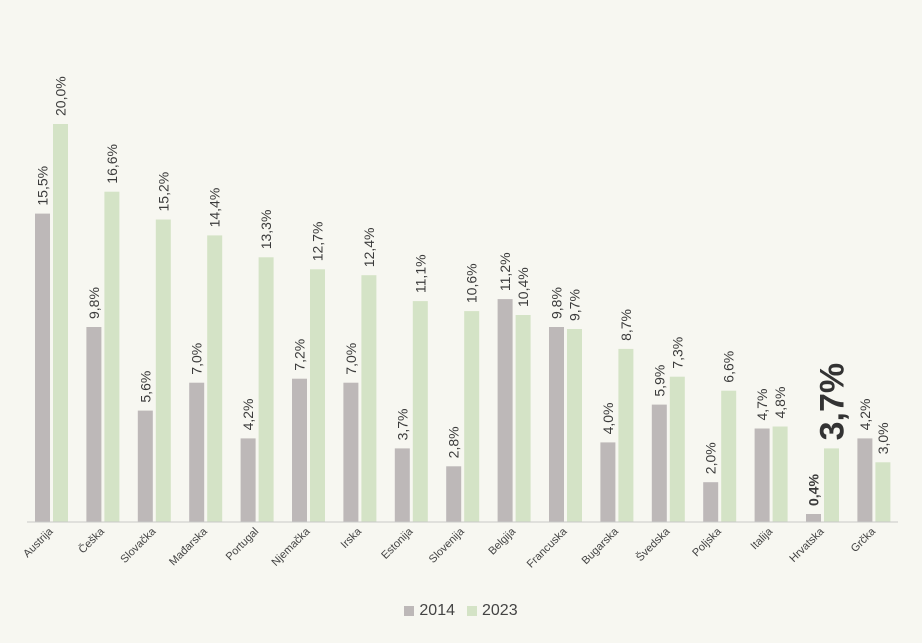 The width and height of the screenshot is (922, 643). I want to click on value-label-svedska-2014: 5,9%, so click(659, 381).